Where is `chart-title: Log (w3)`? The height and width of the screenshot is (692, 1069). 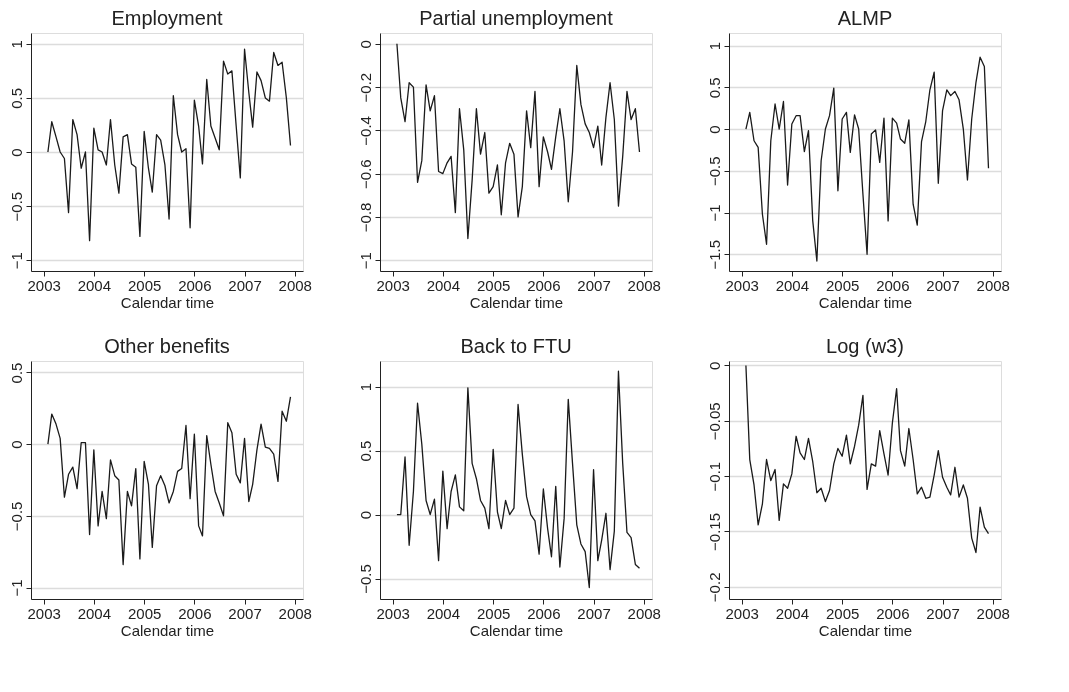
chart-title: Log (w3) is located at coordinates (865, 346).